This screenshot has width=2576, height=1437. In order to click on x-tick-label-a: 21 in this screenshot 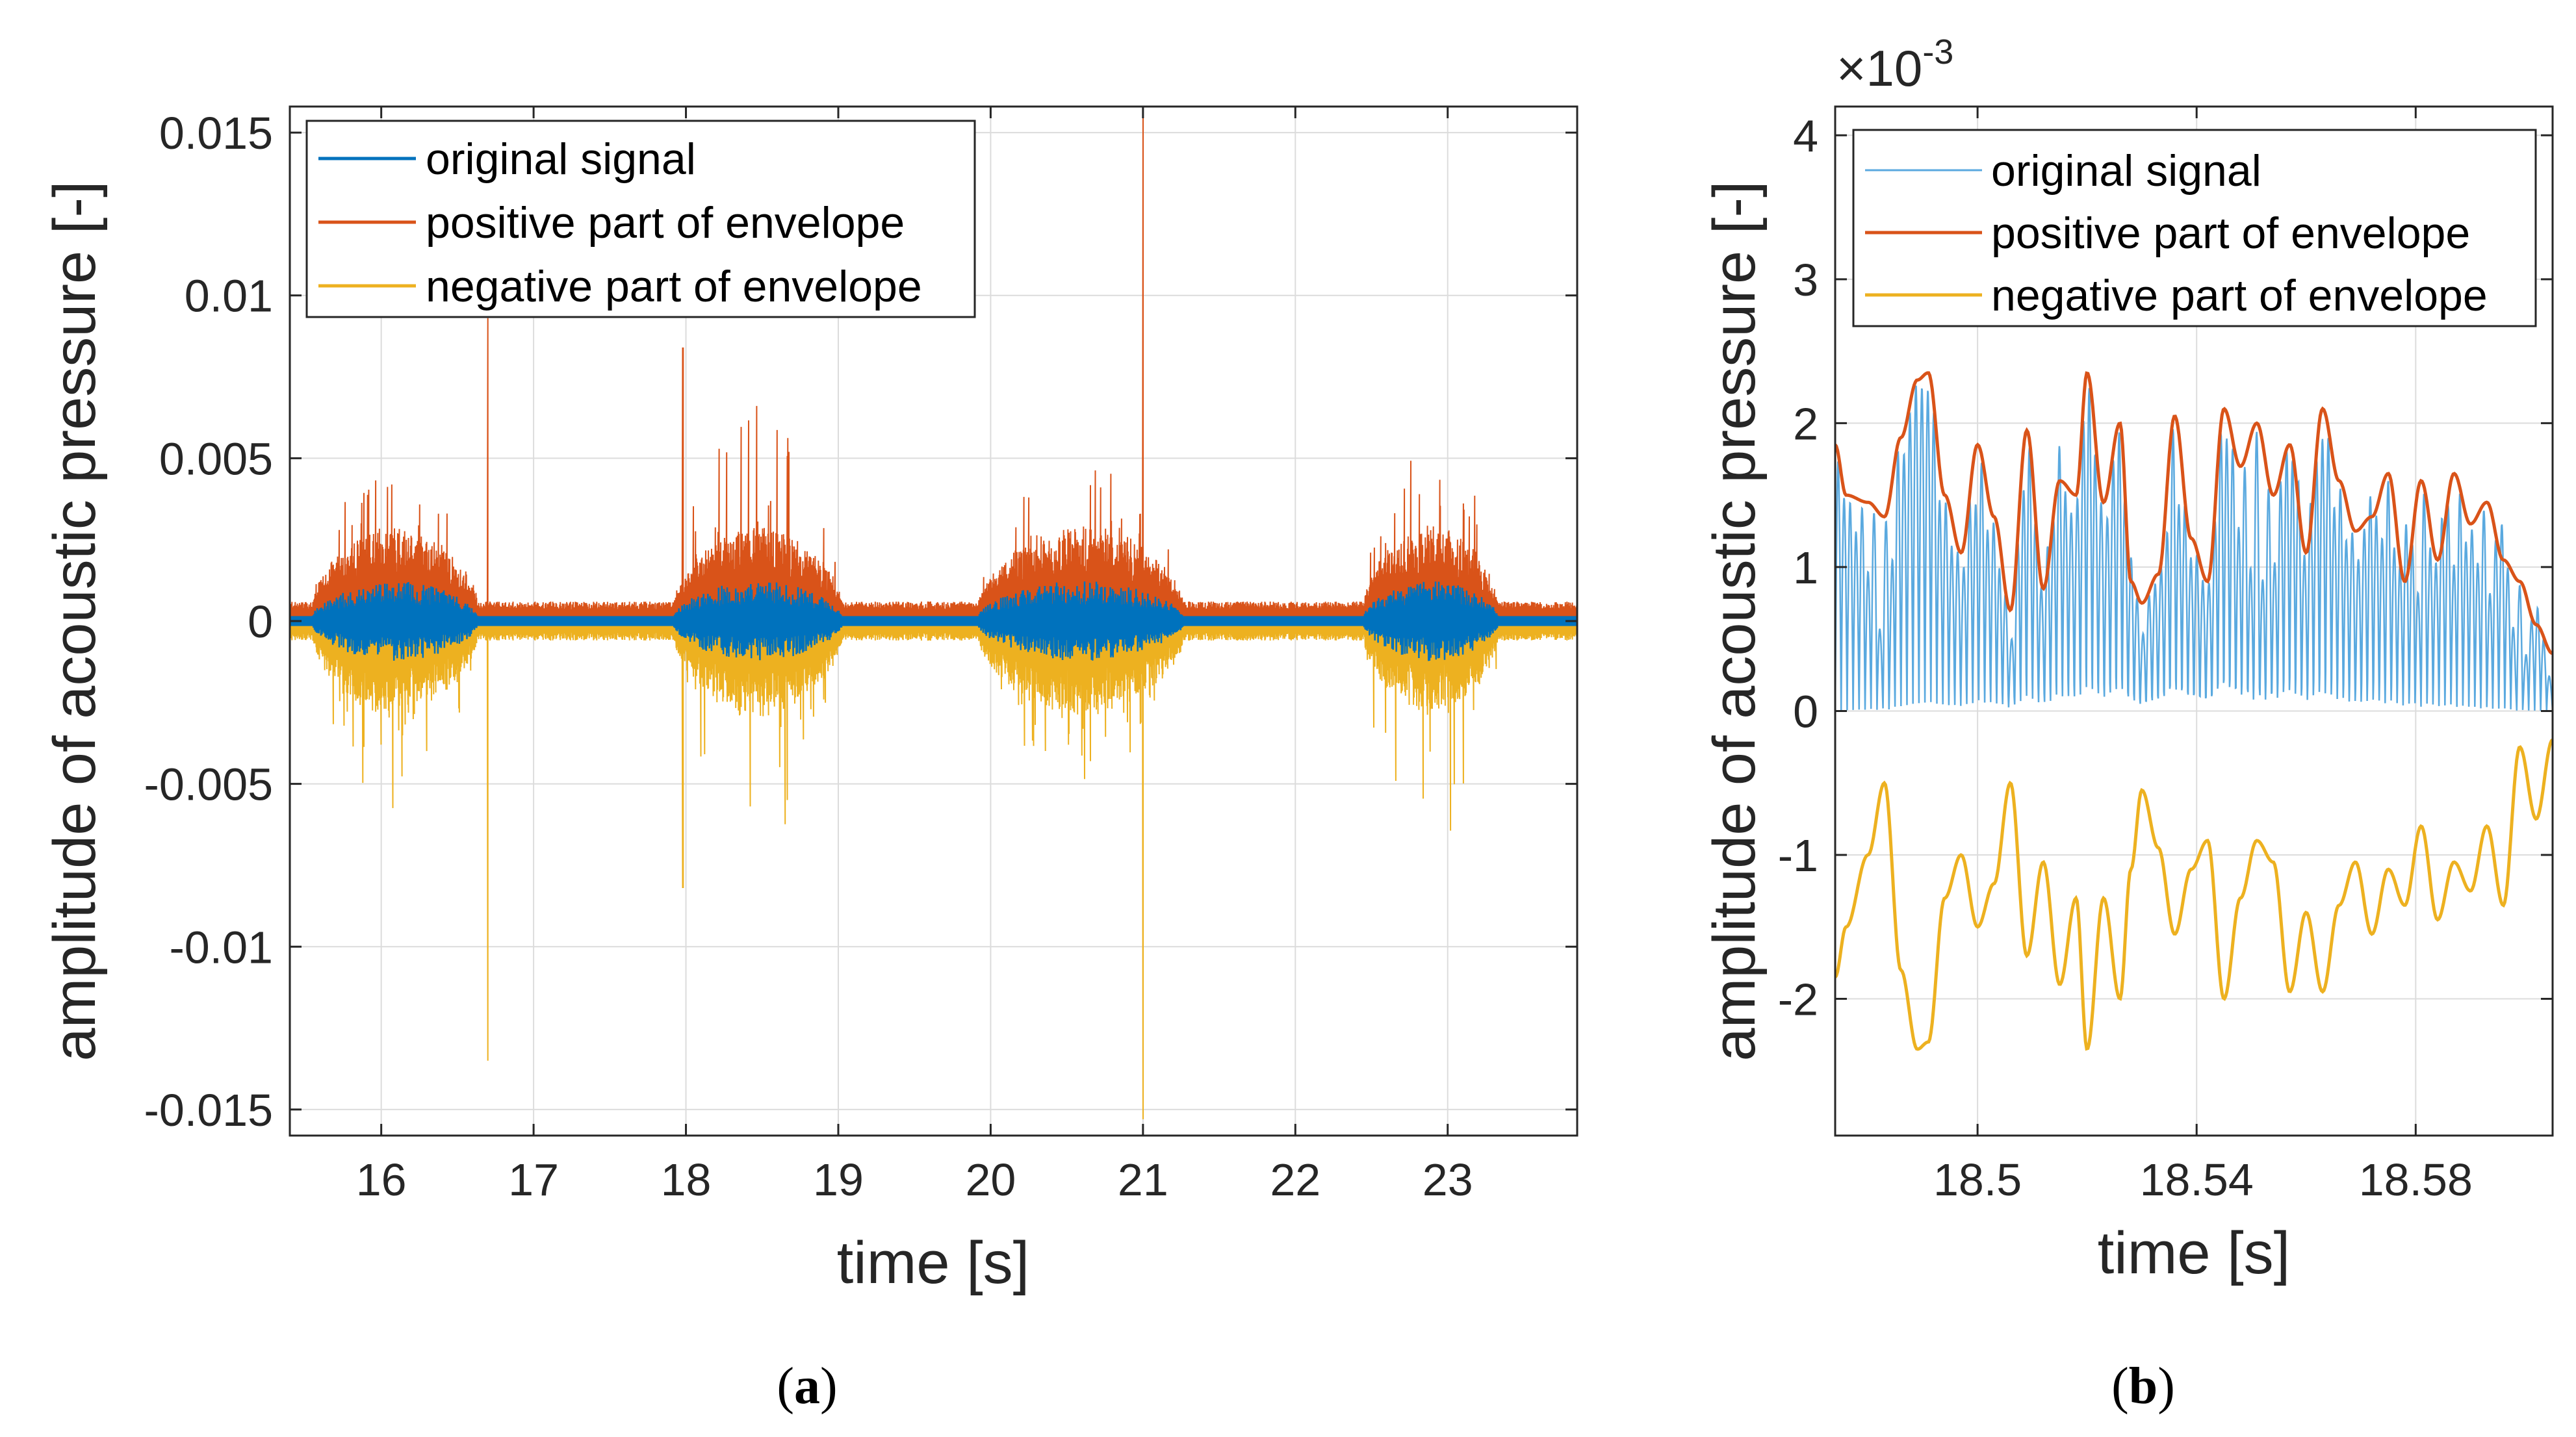, I will do `click(1143, 1179)`.